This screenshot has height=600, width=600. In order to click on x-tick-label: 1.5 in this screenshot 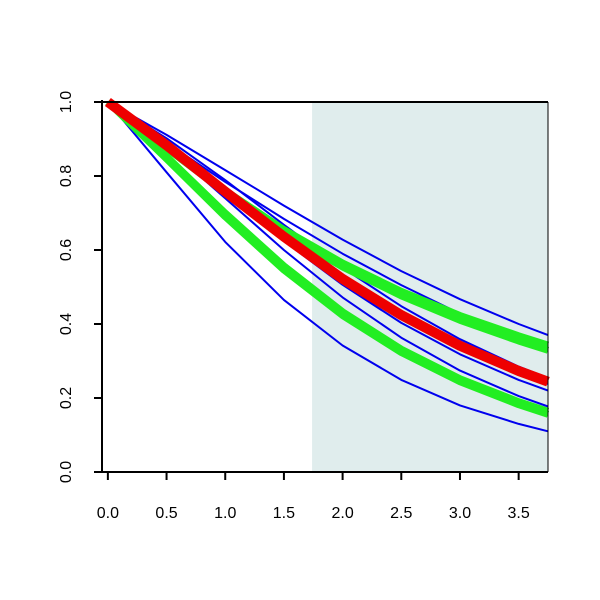, I will do `click(284, 513)`.